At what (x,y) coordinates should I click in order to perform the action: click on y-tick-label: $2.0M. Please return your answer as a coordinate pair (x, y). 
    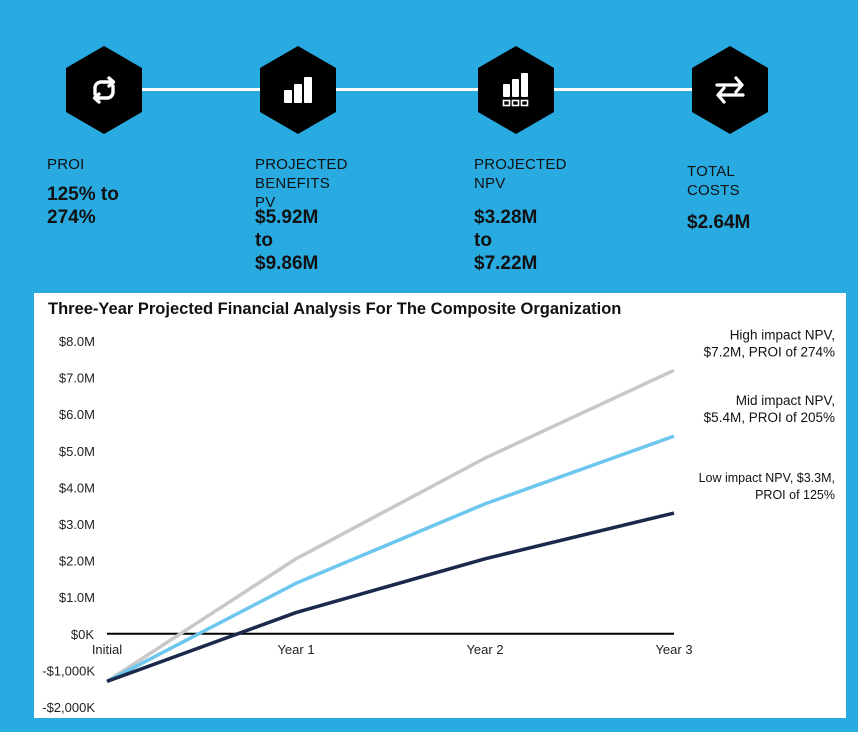
    Looking at the image, I should click on (77, 561).